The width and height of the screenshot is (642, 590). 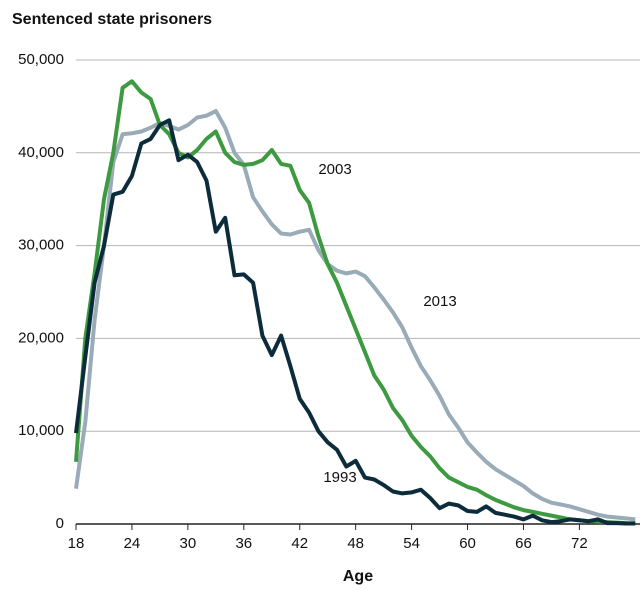 I want to click on y-tick-label: 50,000, so click(x=41, y=59).